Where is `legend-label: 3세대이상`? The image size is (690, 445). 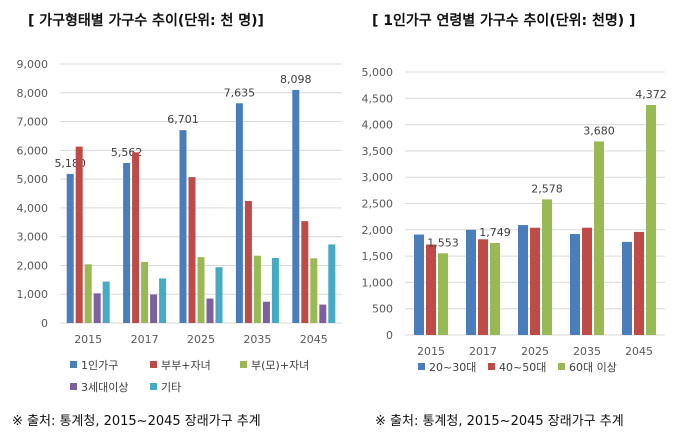 legend-label: 3세대이상 is located at coordinates (104, 387).